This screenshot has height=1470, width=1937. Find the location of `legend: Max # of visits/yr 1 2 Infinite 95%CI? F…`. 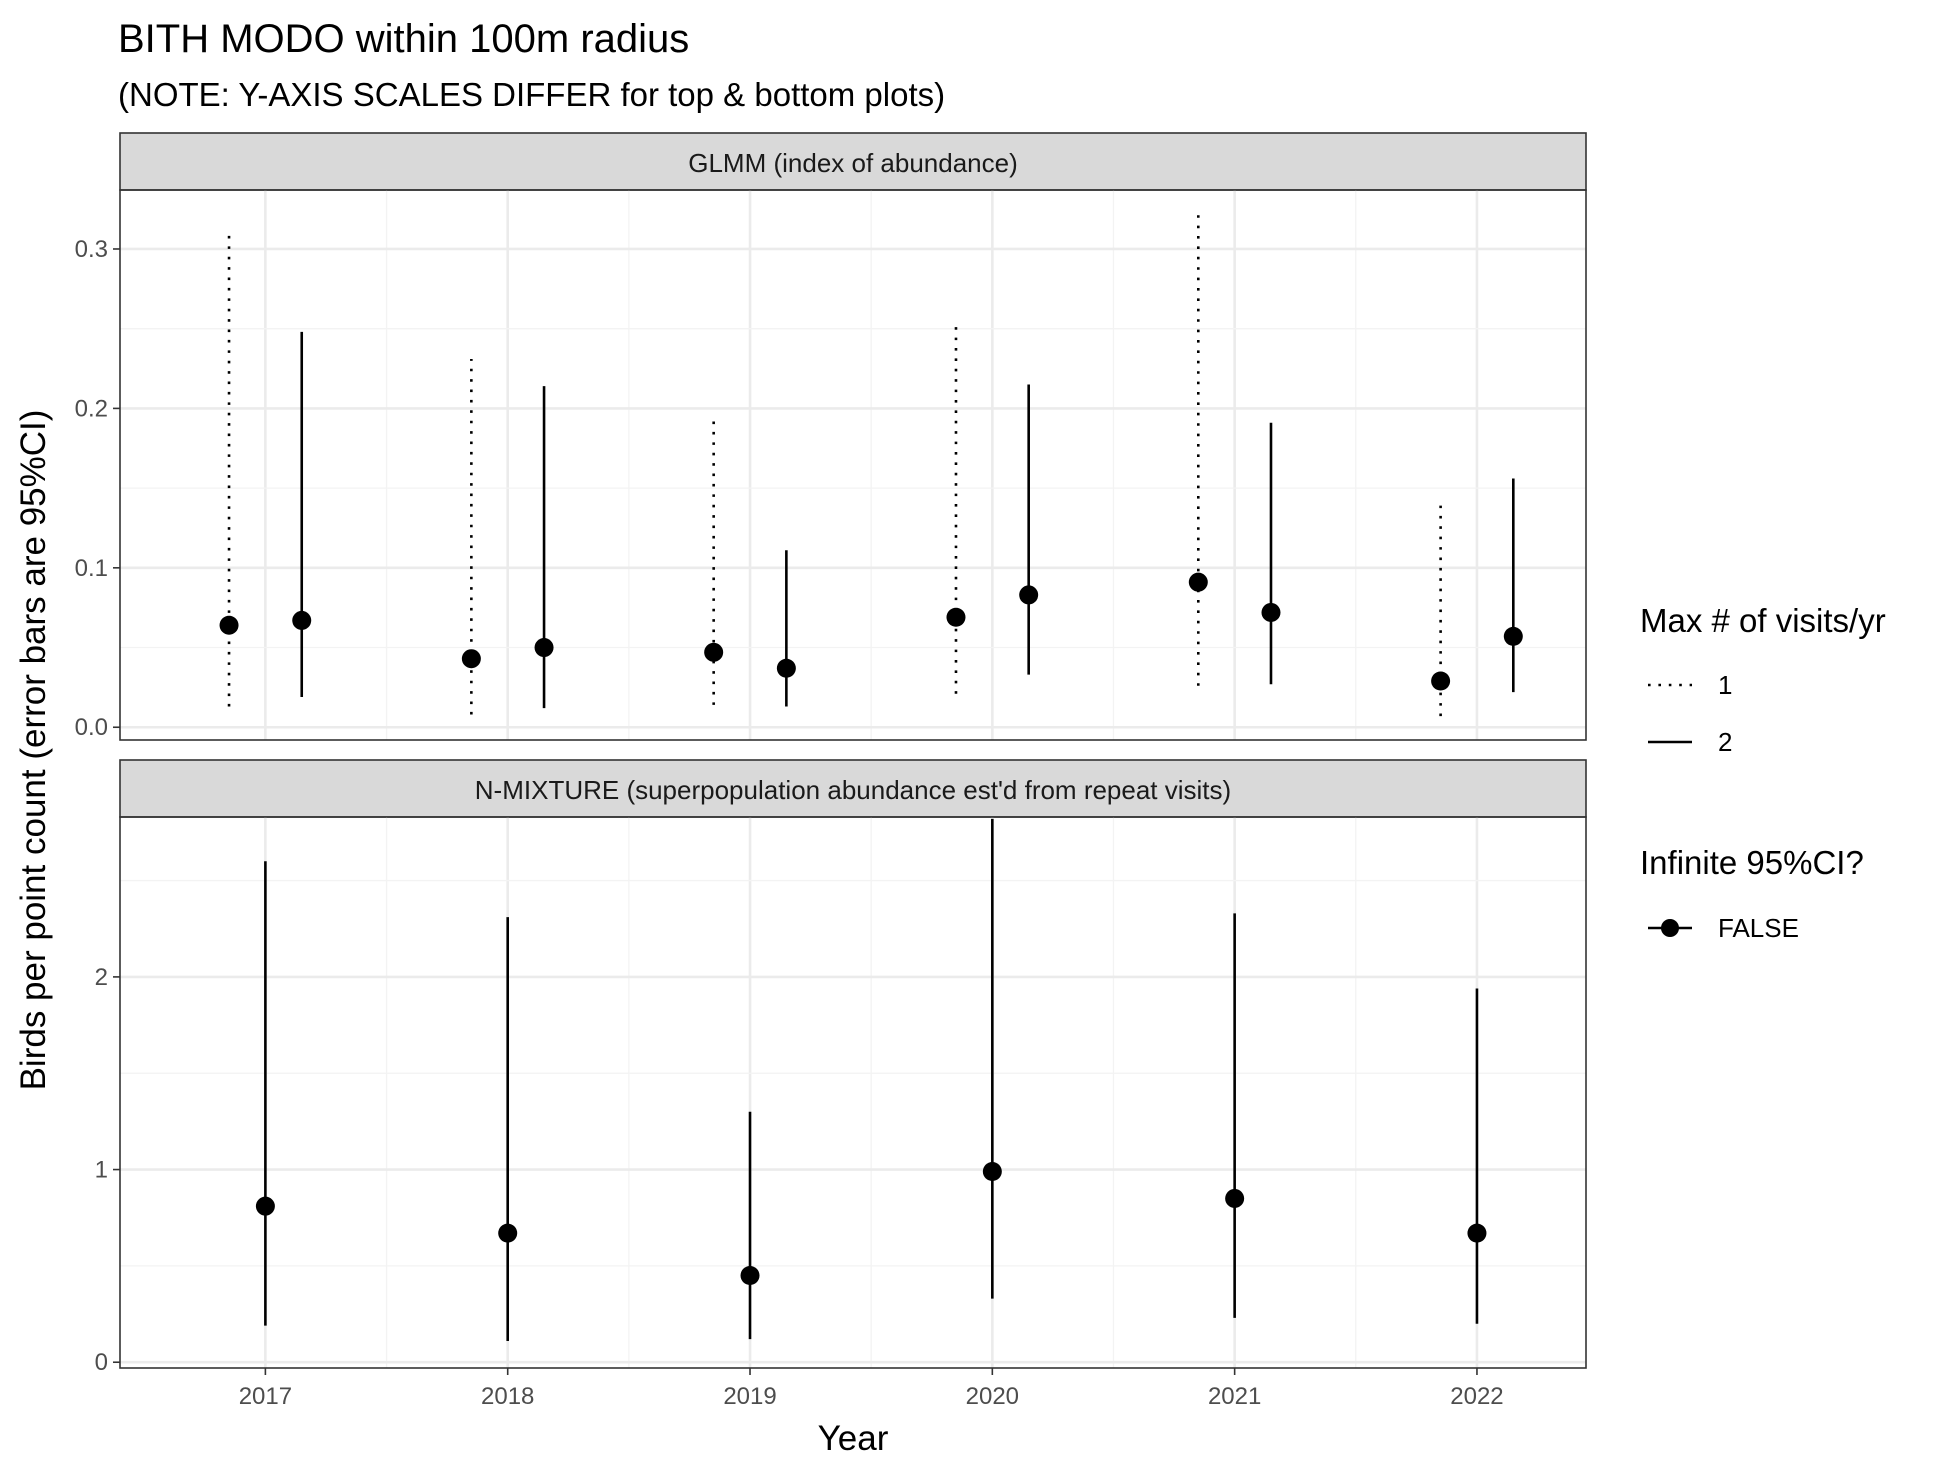

legend: Max # of visits/yr 1 2 Infinite 95%CI? F… is located at coordinates (1763, 772).